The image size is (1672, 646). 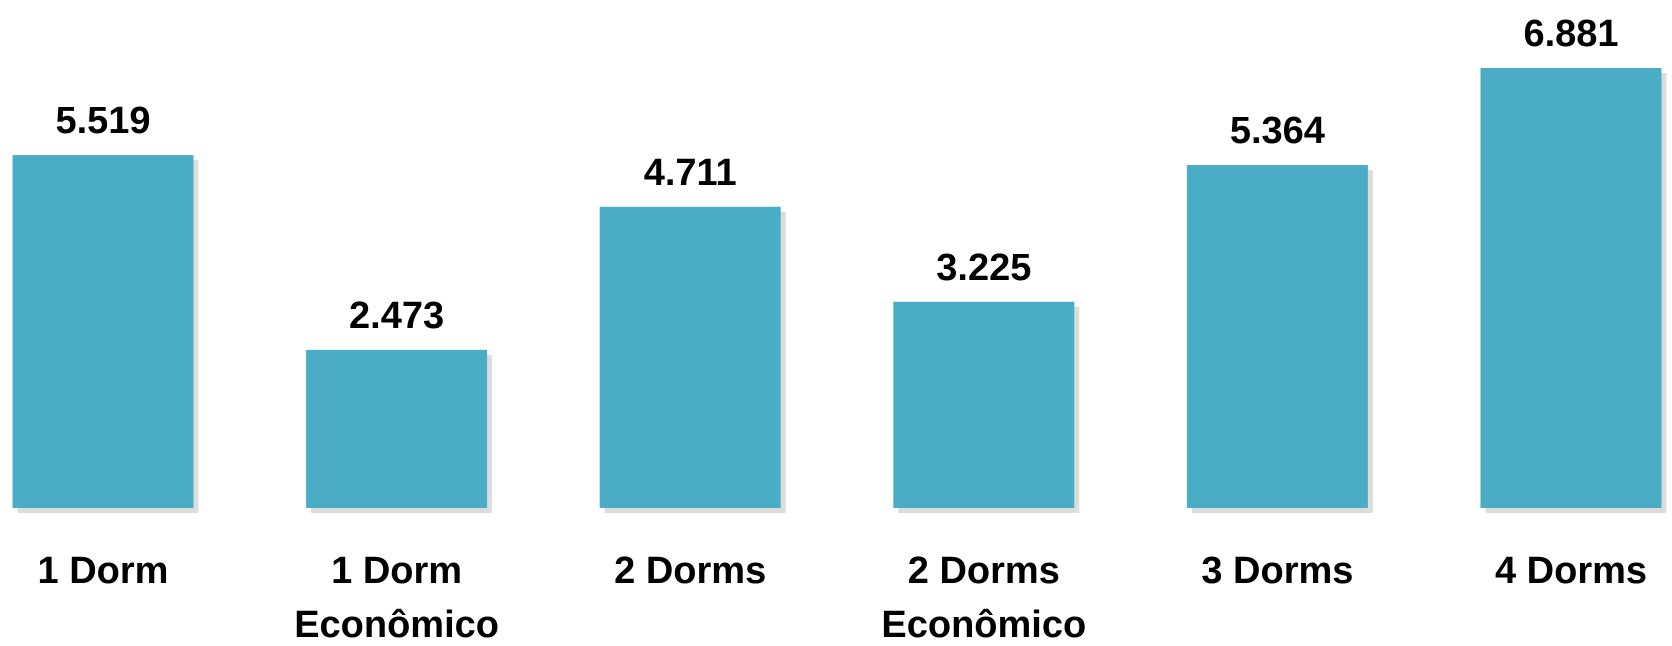 I want to click on x-tick-label: 1 Dorm, so click(x=103, y=571).